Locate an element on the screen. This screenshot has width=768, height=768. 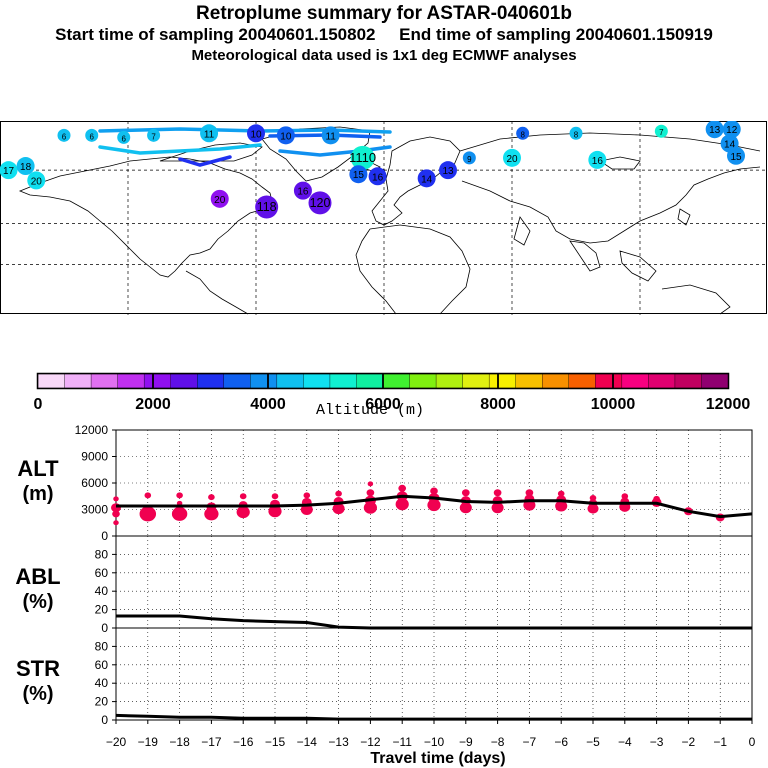
y-tick-label: 0 is located at coordinates (104, 720).